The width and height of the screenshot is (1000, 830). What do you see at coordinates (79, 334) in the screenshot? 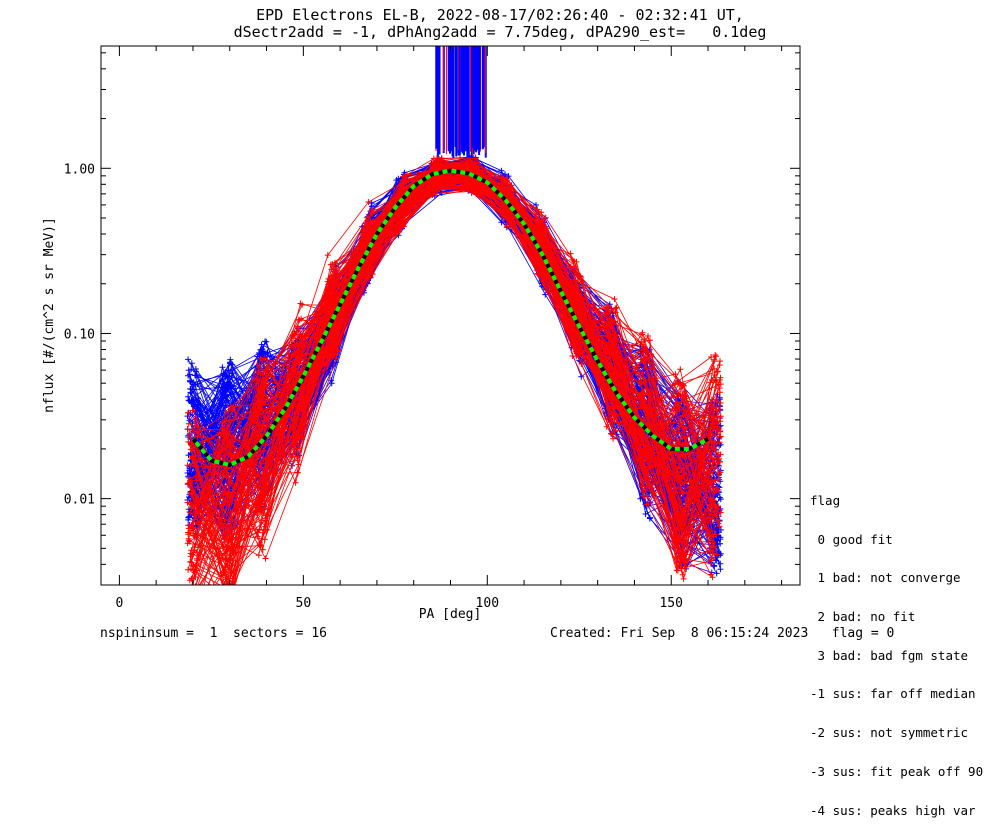
I see `y-tick-label: 0.10` at bounding box center [79, 334].